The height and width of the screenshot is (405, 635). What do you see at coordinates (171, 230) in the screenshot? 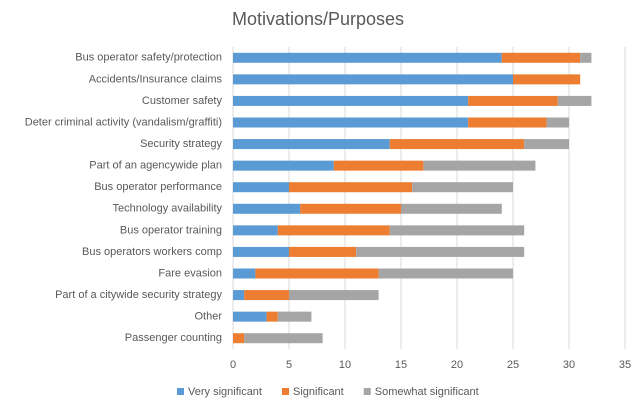
I see `y-tick-label: Bus operator training` at bounding box center [171, 230].